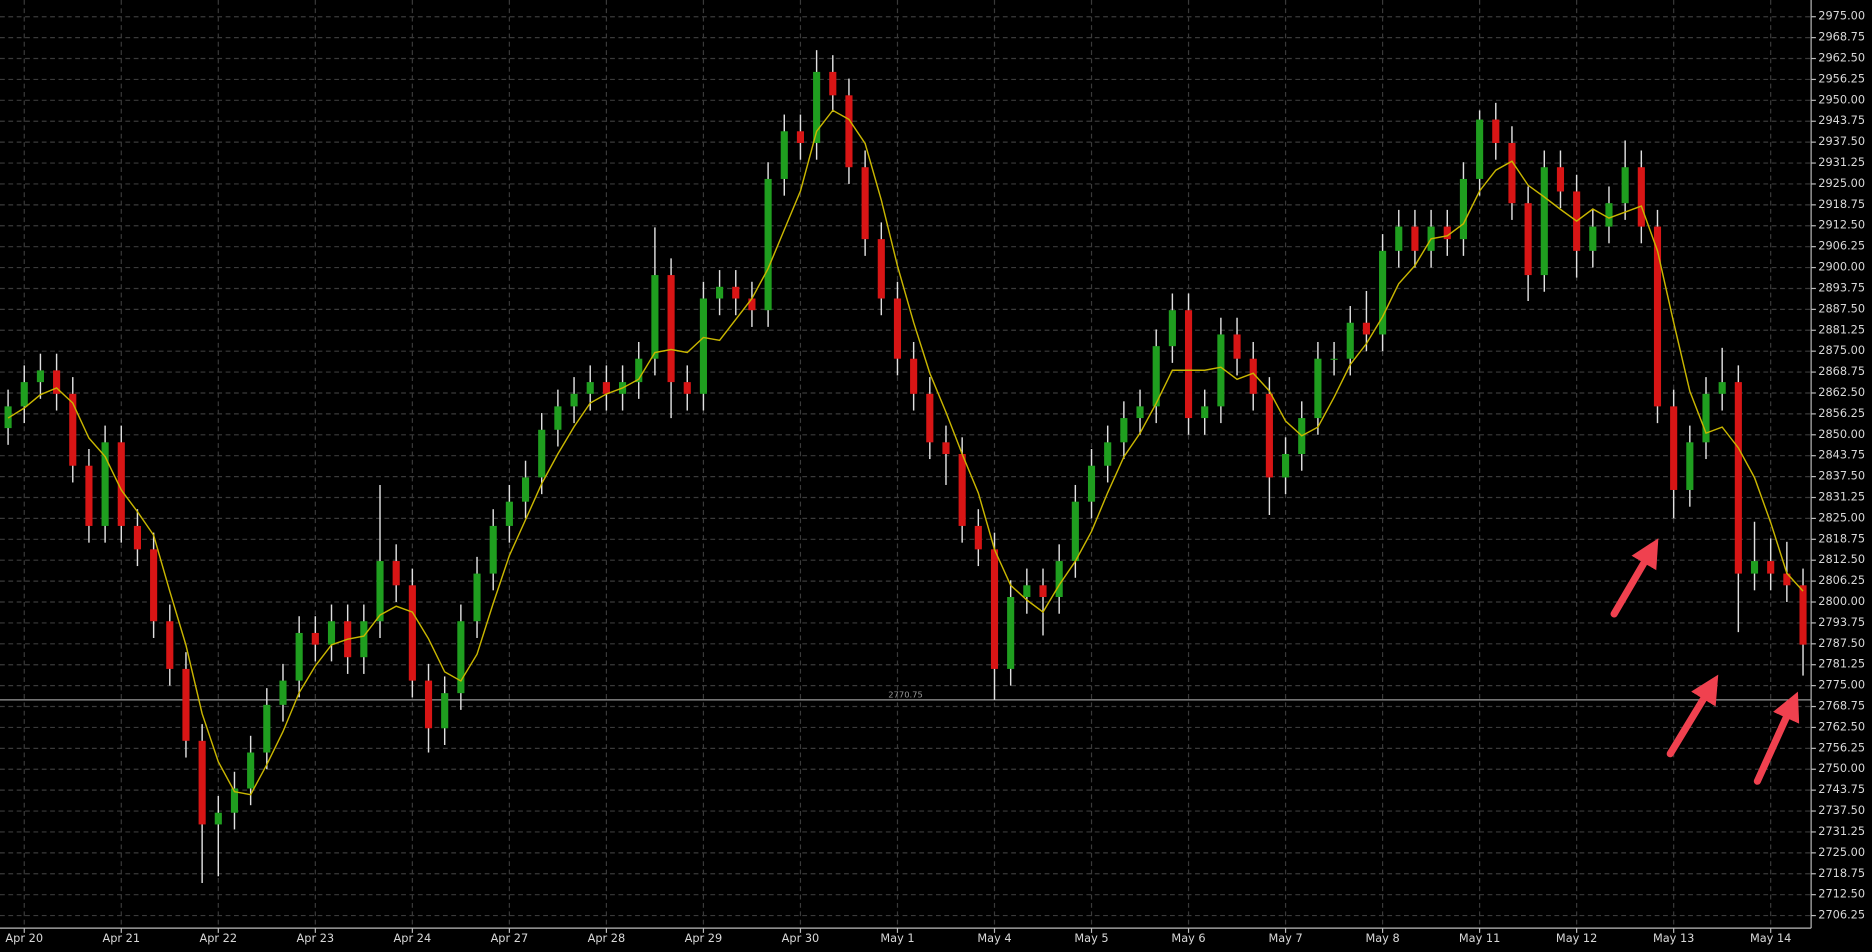 The width and height of the screenshot is (1872, 952). I want to click on y-tick-label: 2731.25, so click(1841, 831).